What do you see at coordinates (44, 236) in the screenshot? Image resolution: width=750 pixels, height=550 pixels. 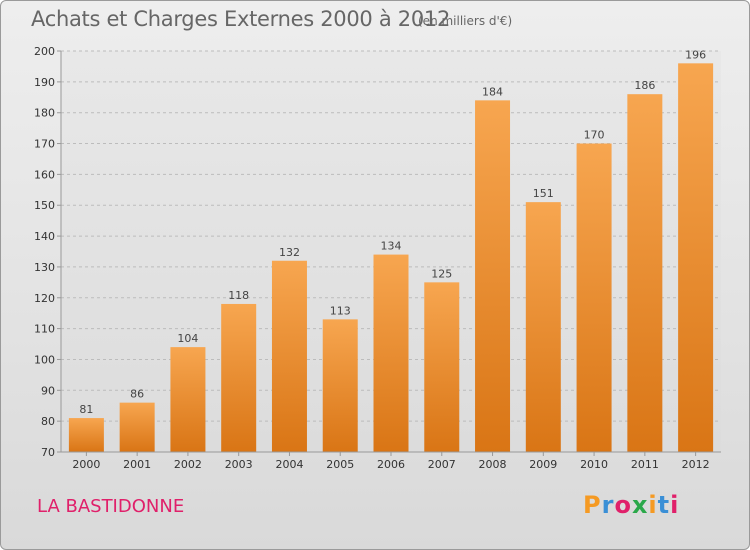 I see `y-tick-label: 140` at bounding box center [44, 236].